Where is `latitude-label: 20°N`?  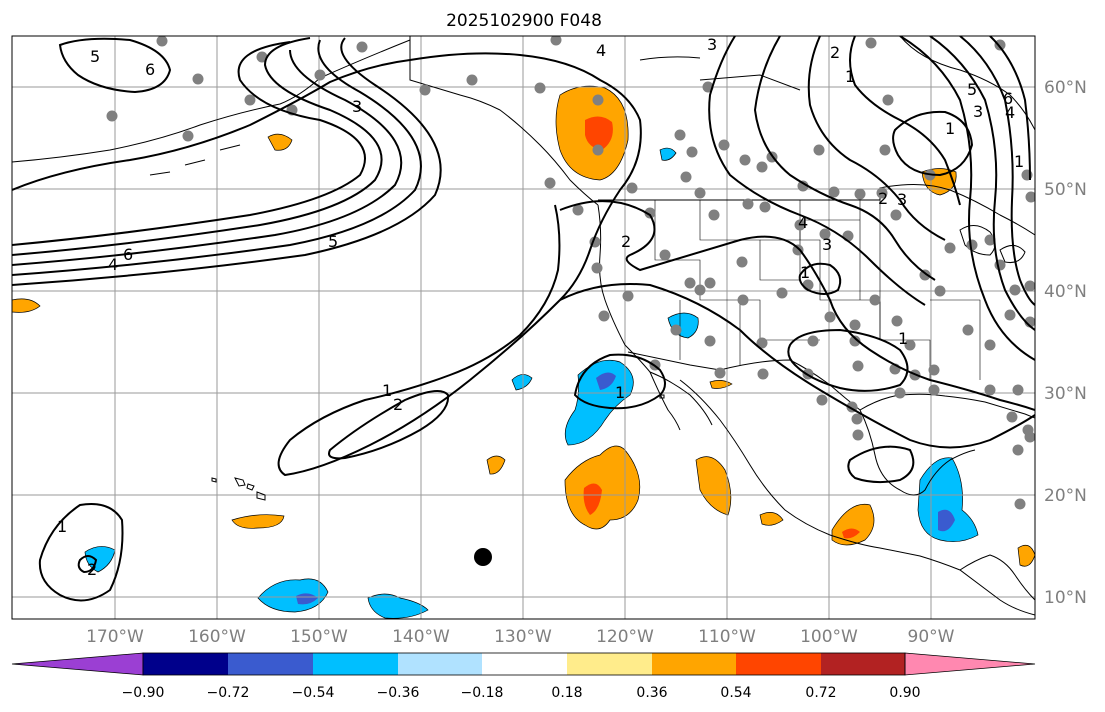
latitude-label: 20°N is located at coordinates (1065, 496).